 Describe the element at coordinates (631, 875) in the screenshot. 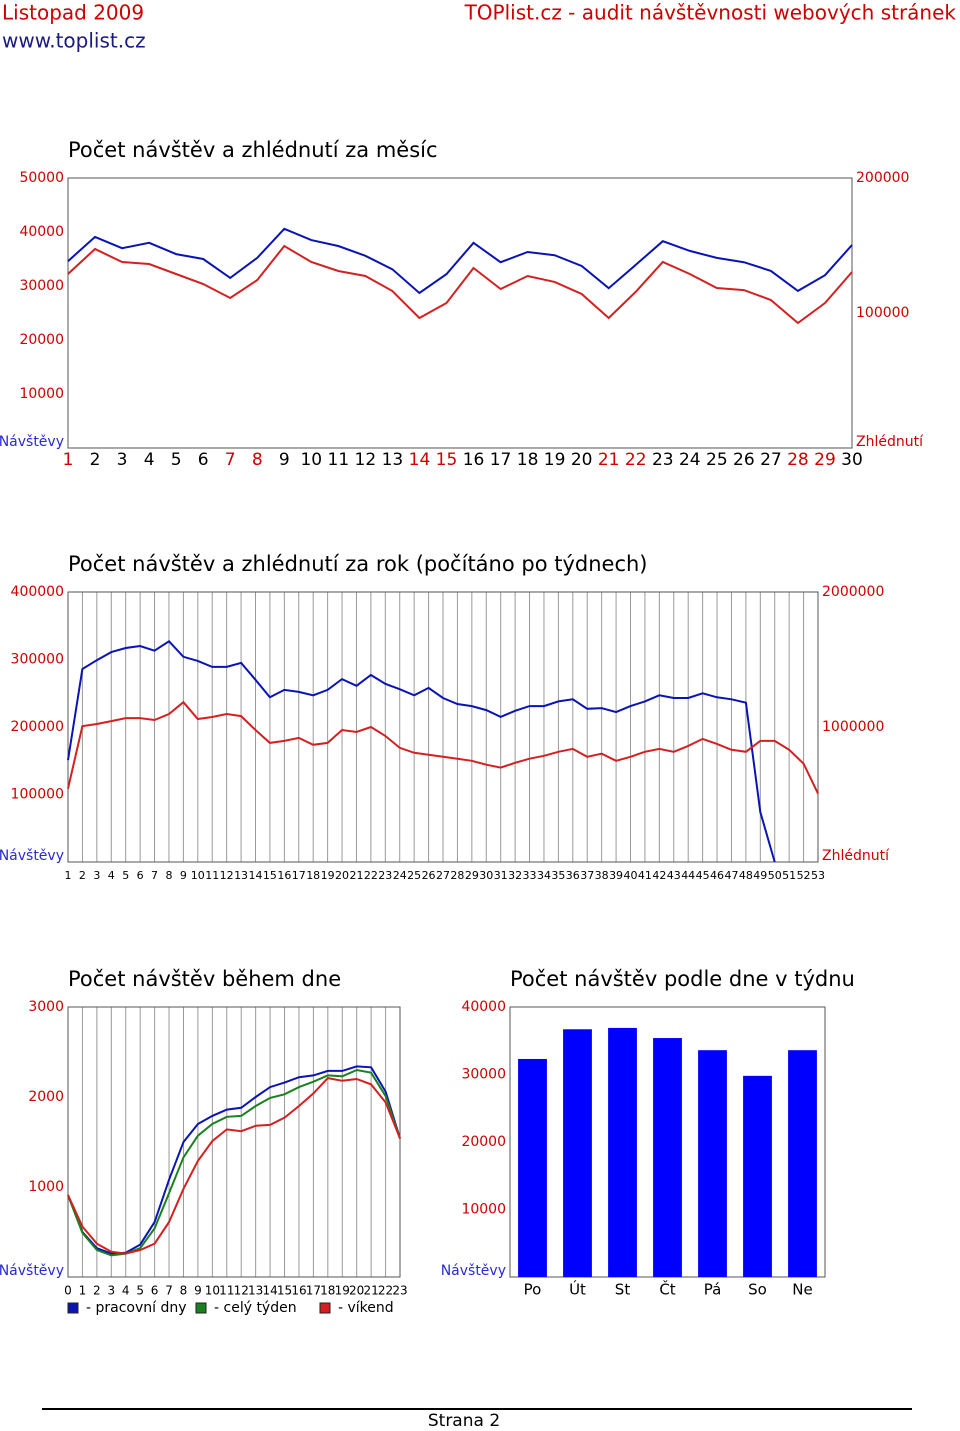

I see `x-tick-label: 40` at that location.